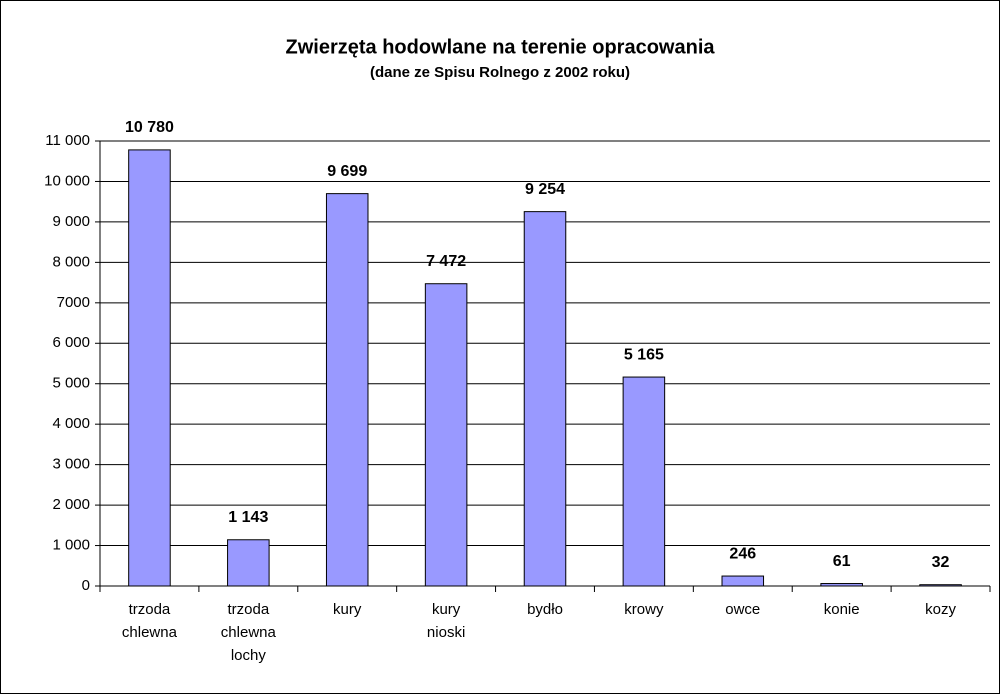  Describe the element at coordinates (644, 354) in the screenshot. I see `data-label: 5 165` at that location.